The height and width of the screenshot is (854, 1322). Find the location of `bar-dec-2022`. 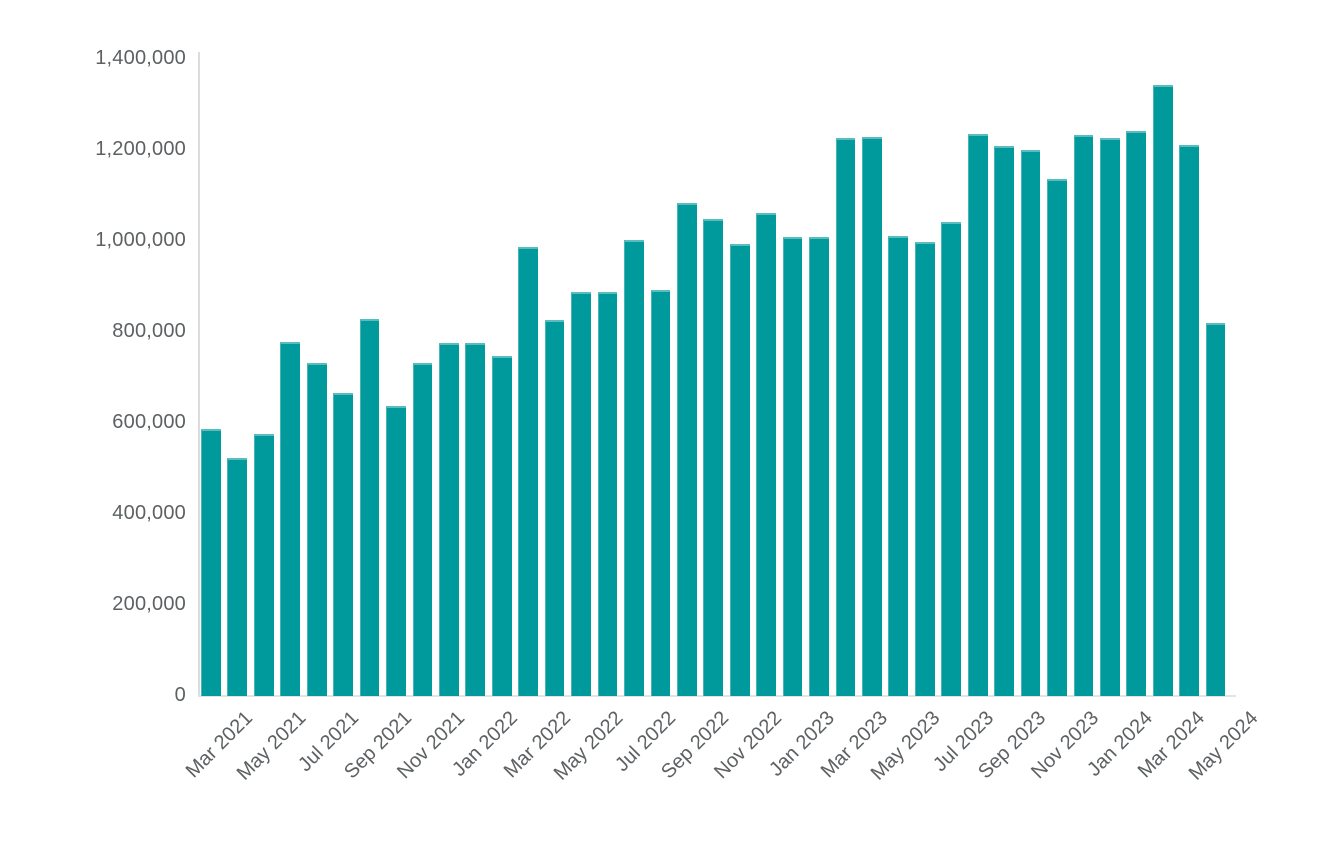

bar-dec-2022 is located at coordinates (766, 454).